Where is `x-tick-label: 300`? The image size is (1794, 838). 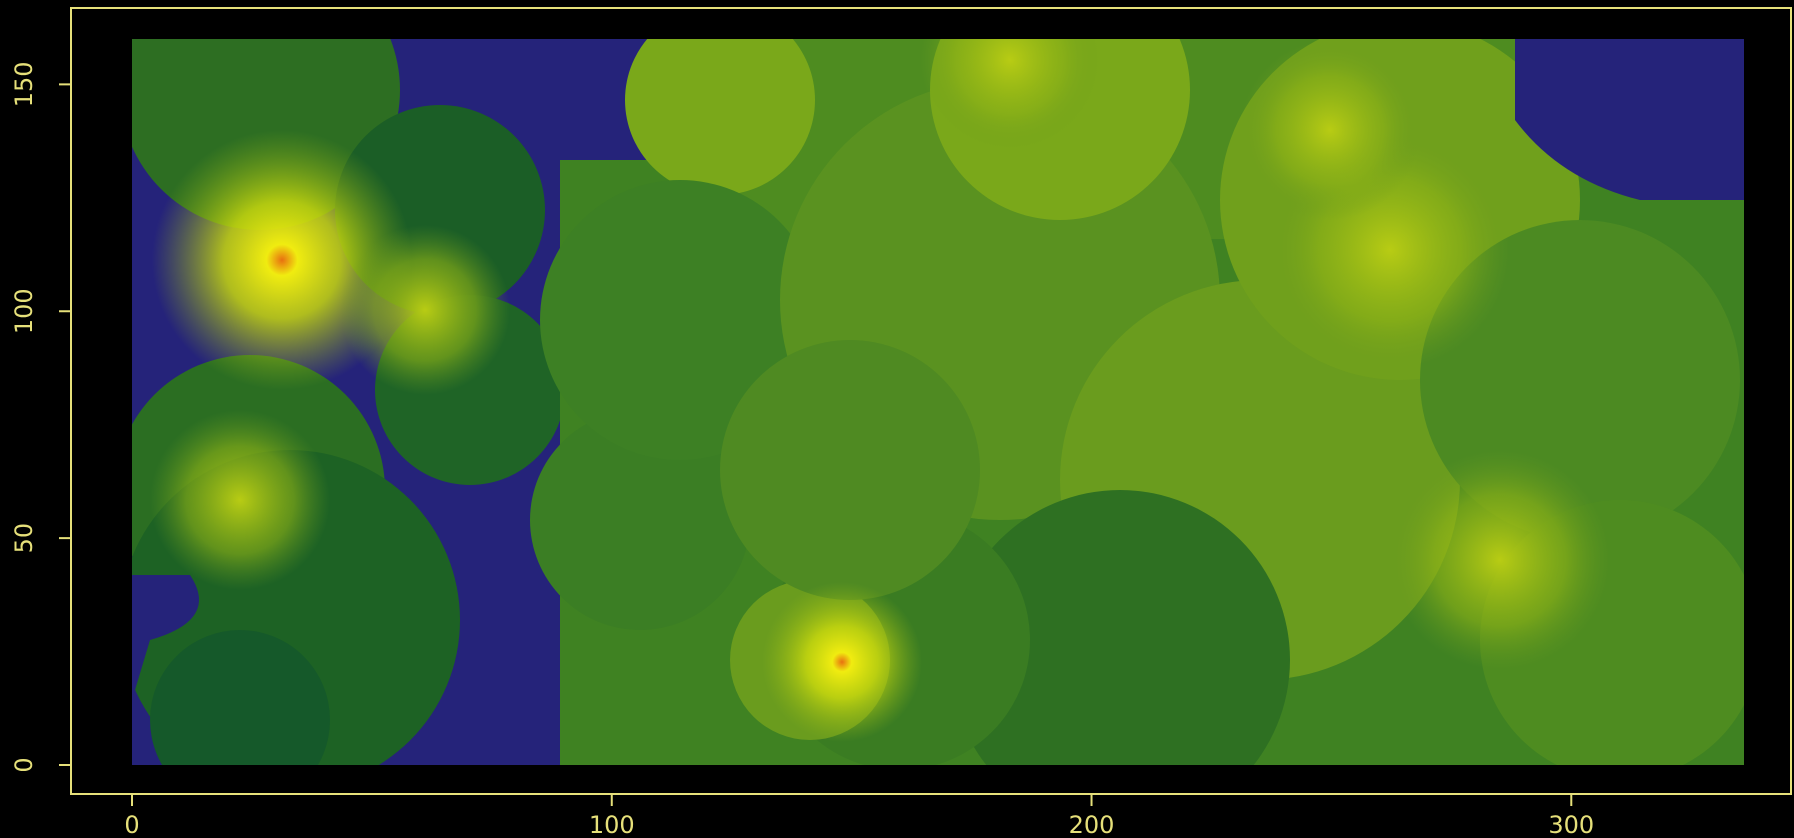
x-tick-label: 300 is located at coordinates (1571, 824).